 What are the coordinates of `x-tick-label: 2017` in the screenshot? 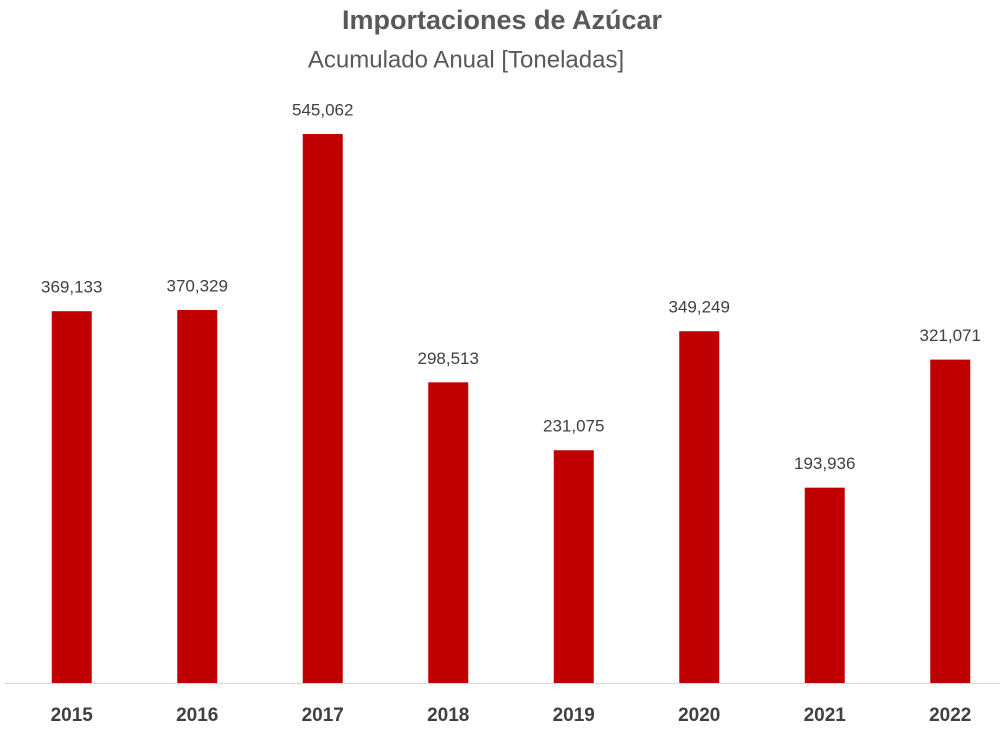 It's located at (323, 715).